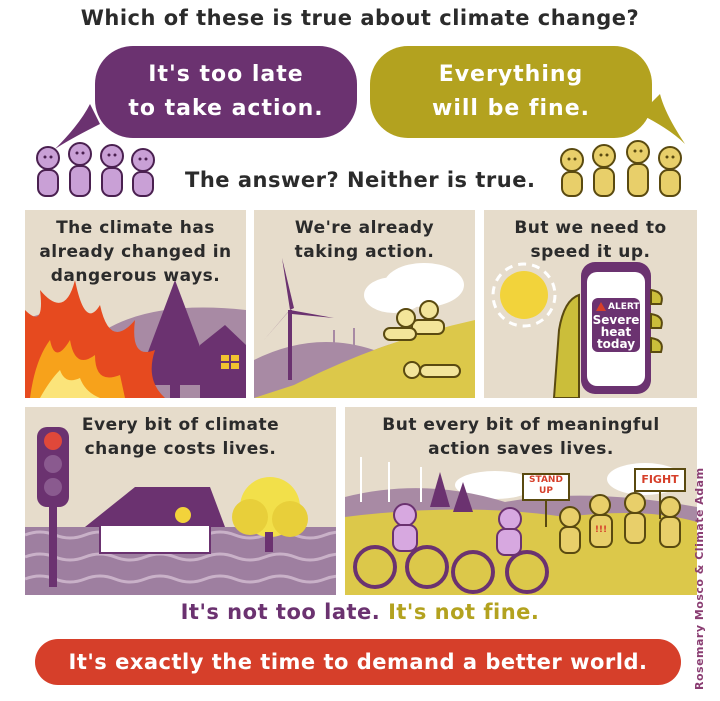 The width and height of the screenshot is (720, 701). Describe the element at coordinates (135, 228) in the screenshot. I see `panel1-line1: The climate has` at that location.